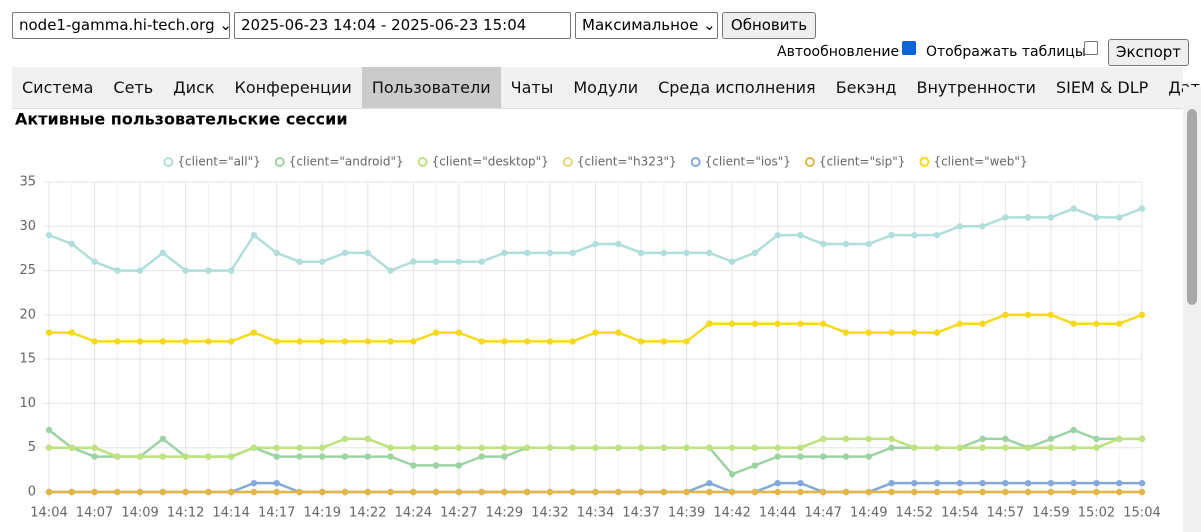 The width and height of the screenshot is (1201, 532). What do you see at coordinates (1102, 87) in the screenshot?
I see `tab: SIEM & DLP` at bounding box center [1102, 87].